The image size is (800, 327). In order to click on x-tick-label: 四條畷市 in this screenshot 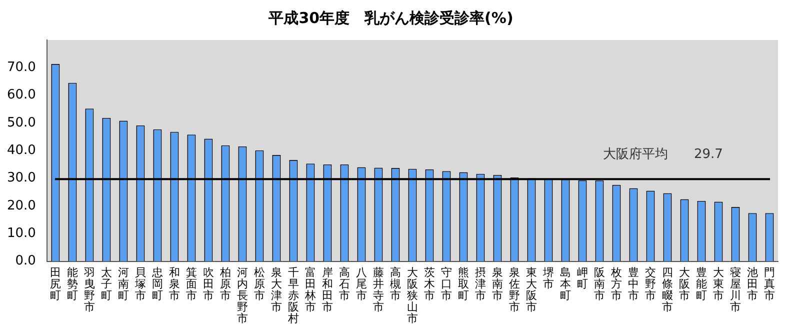, I will do `click(667, 290)`.